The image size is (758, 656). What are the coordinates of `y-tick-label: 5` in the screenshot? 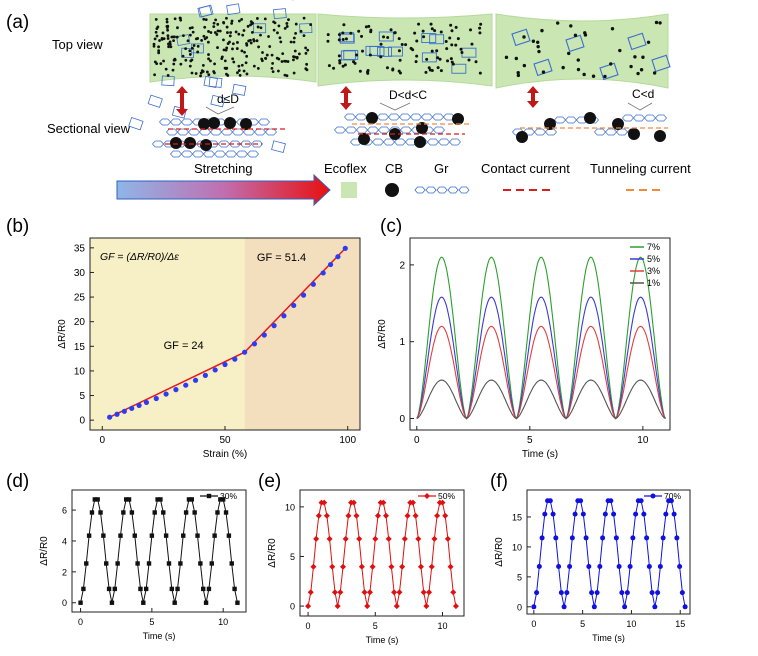 It's located at (82, 396).